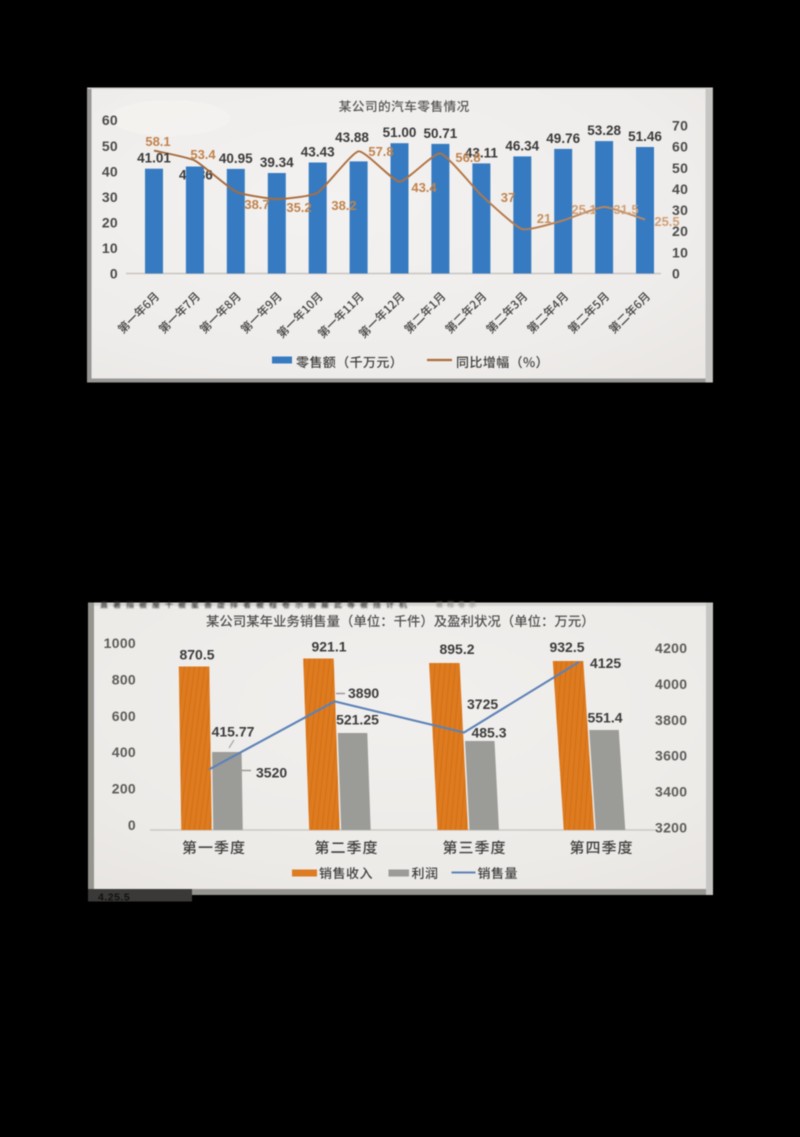  What do you see at coordinates (671, 756) in the screenshot?
I see `svg-text: 3600` at bounding box center [671, 756].